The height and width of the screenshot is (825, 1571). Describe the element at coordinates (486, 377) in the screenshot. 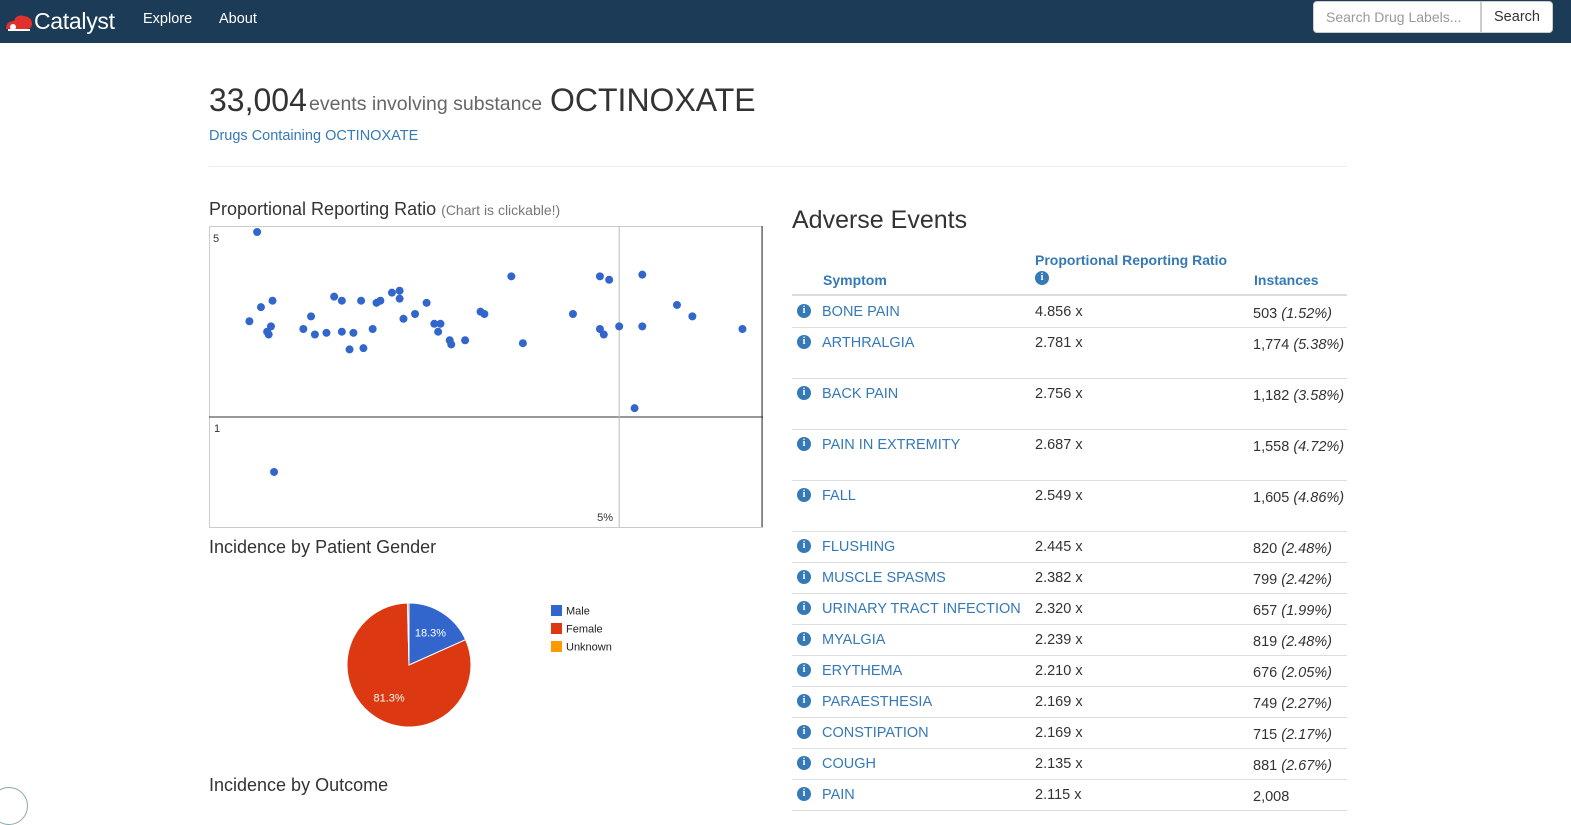

I see `prr-scatter-chart: 5 1 5%` at that location.